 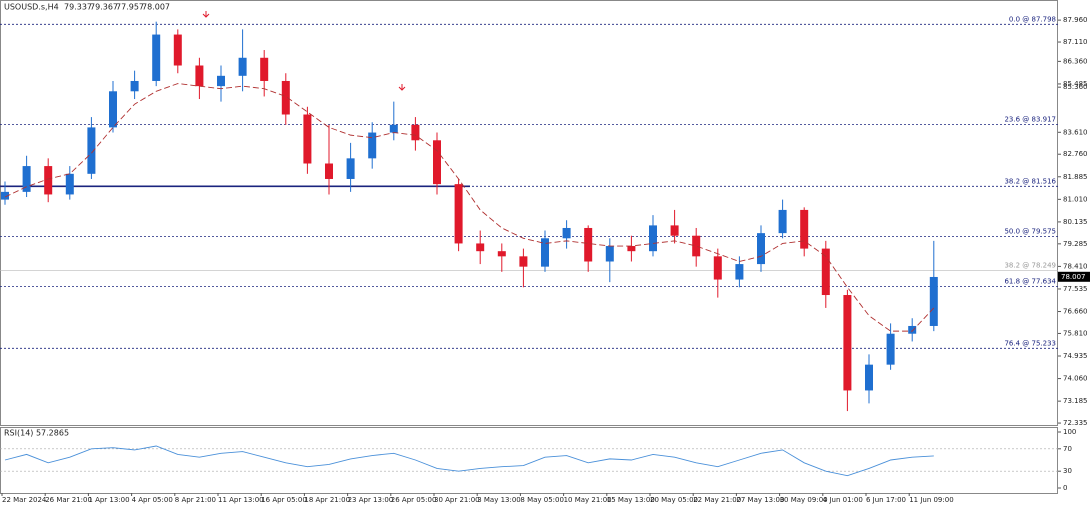 I want to click on y-tick-label: 78.410, so click(x=1075, y=266).